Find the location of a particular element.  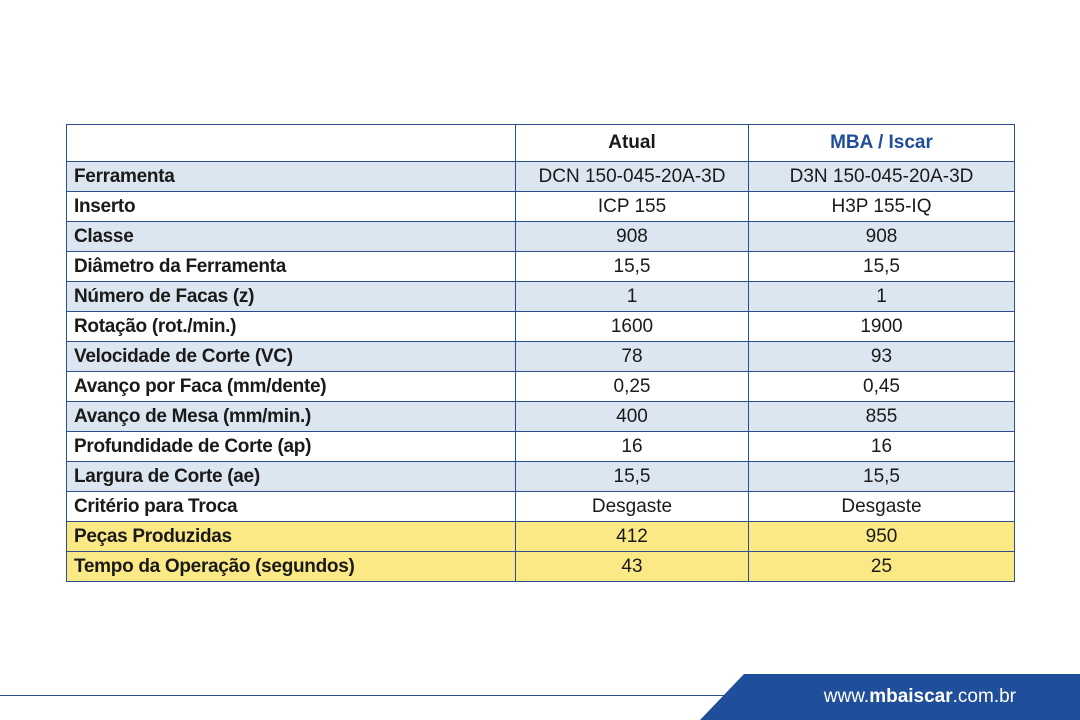

row-label: Avanço por Faca (mm/dente) is located at coordinates (291, 386).